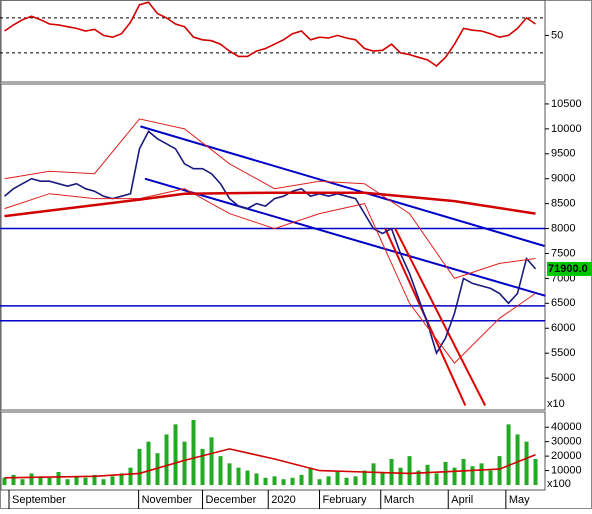 The height and width of the screenshot is (514, 592). What do you see at coordinates (563, 378) in the screenshot?
I see `y-tick-label: 5000` at bounding box center [563, 378].